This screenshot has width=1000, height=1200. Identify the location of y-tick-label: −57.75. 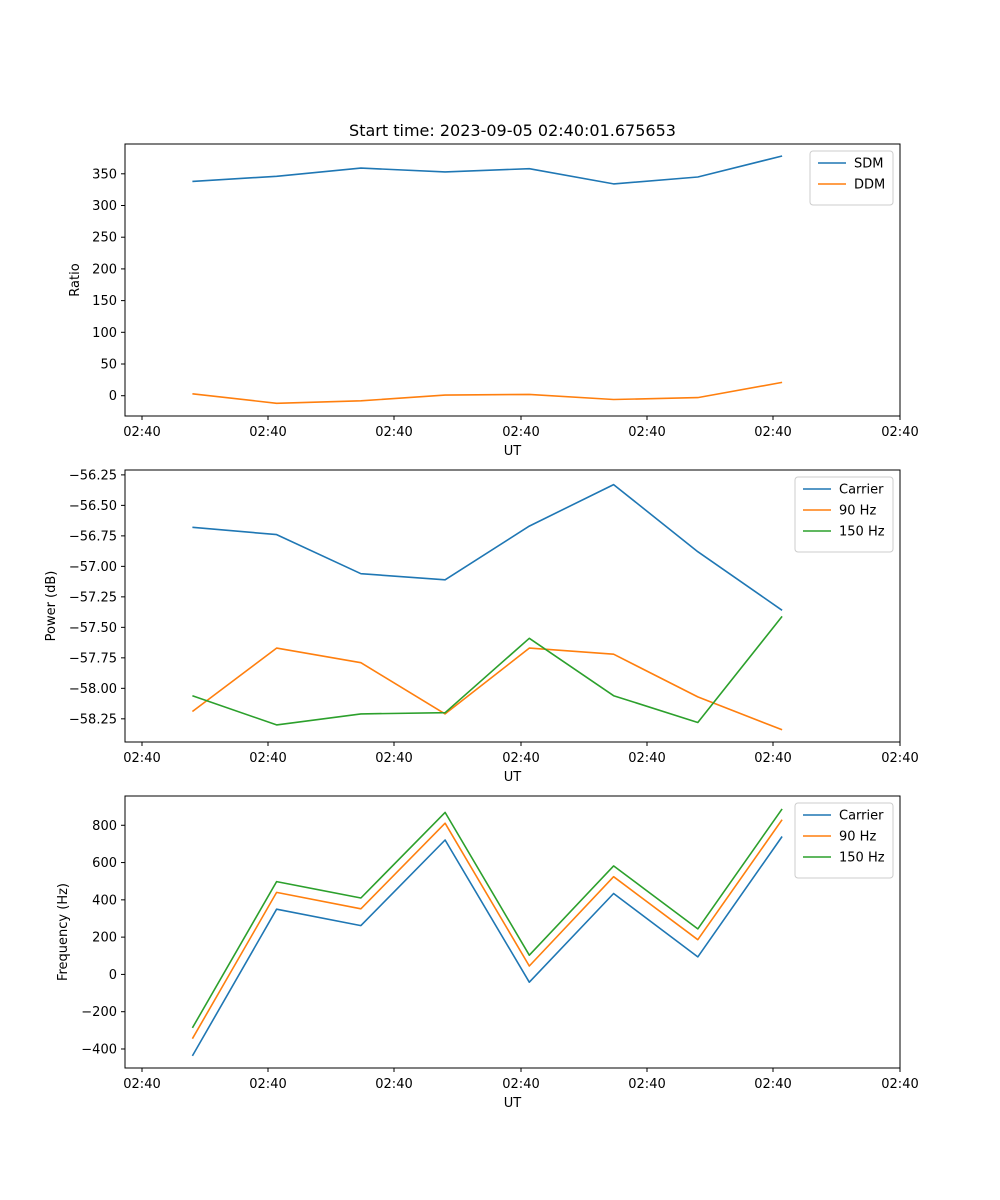
(93, 658).